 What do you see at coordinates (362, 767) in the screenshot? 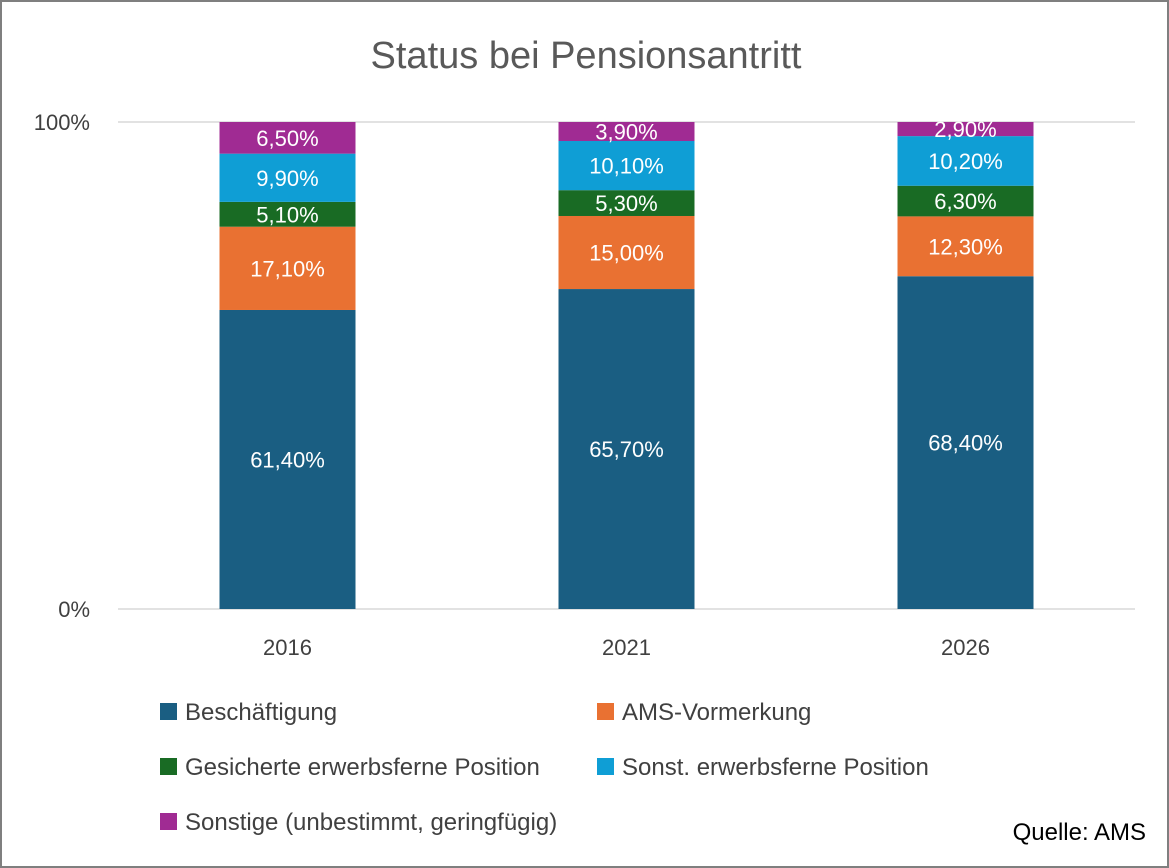
I see `legend-label: Gesicherte erwerbsferne Position` at bounding box center [362, 767].